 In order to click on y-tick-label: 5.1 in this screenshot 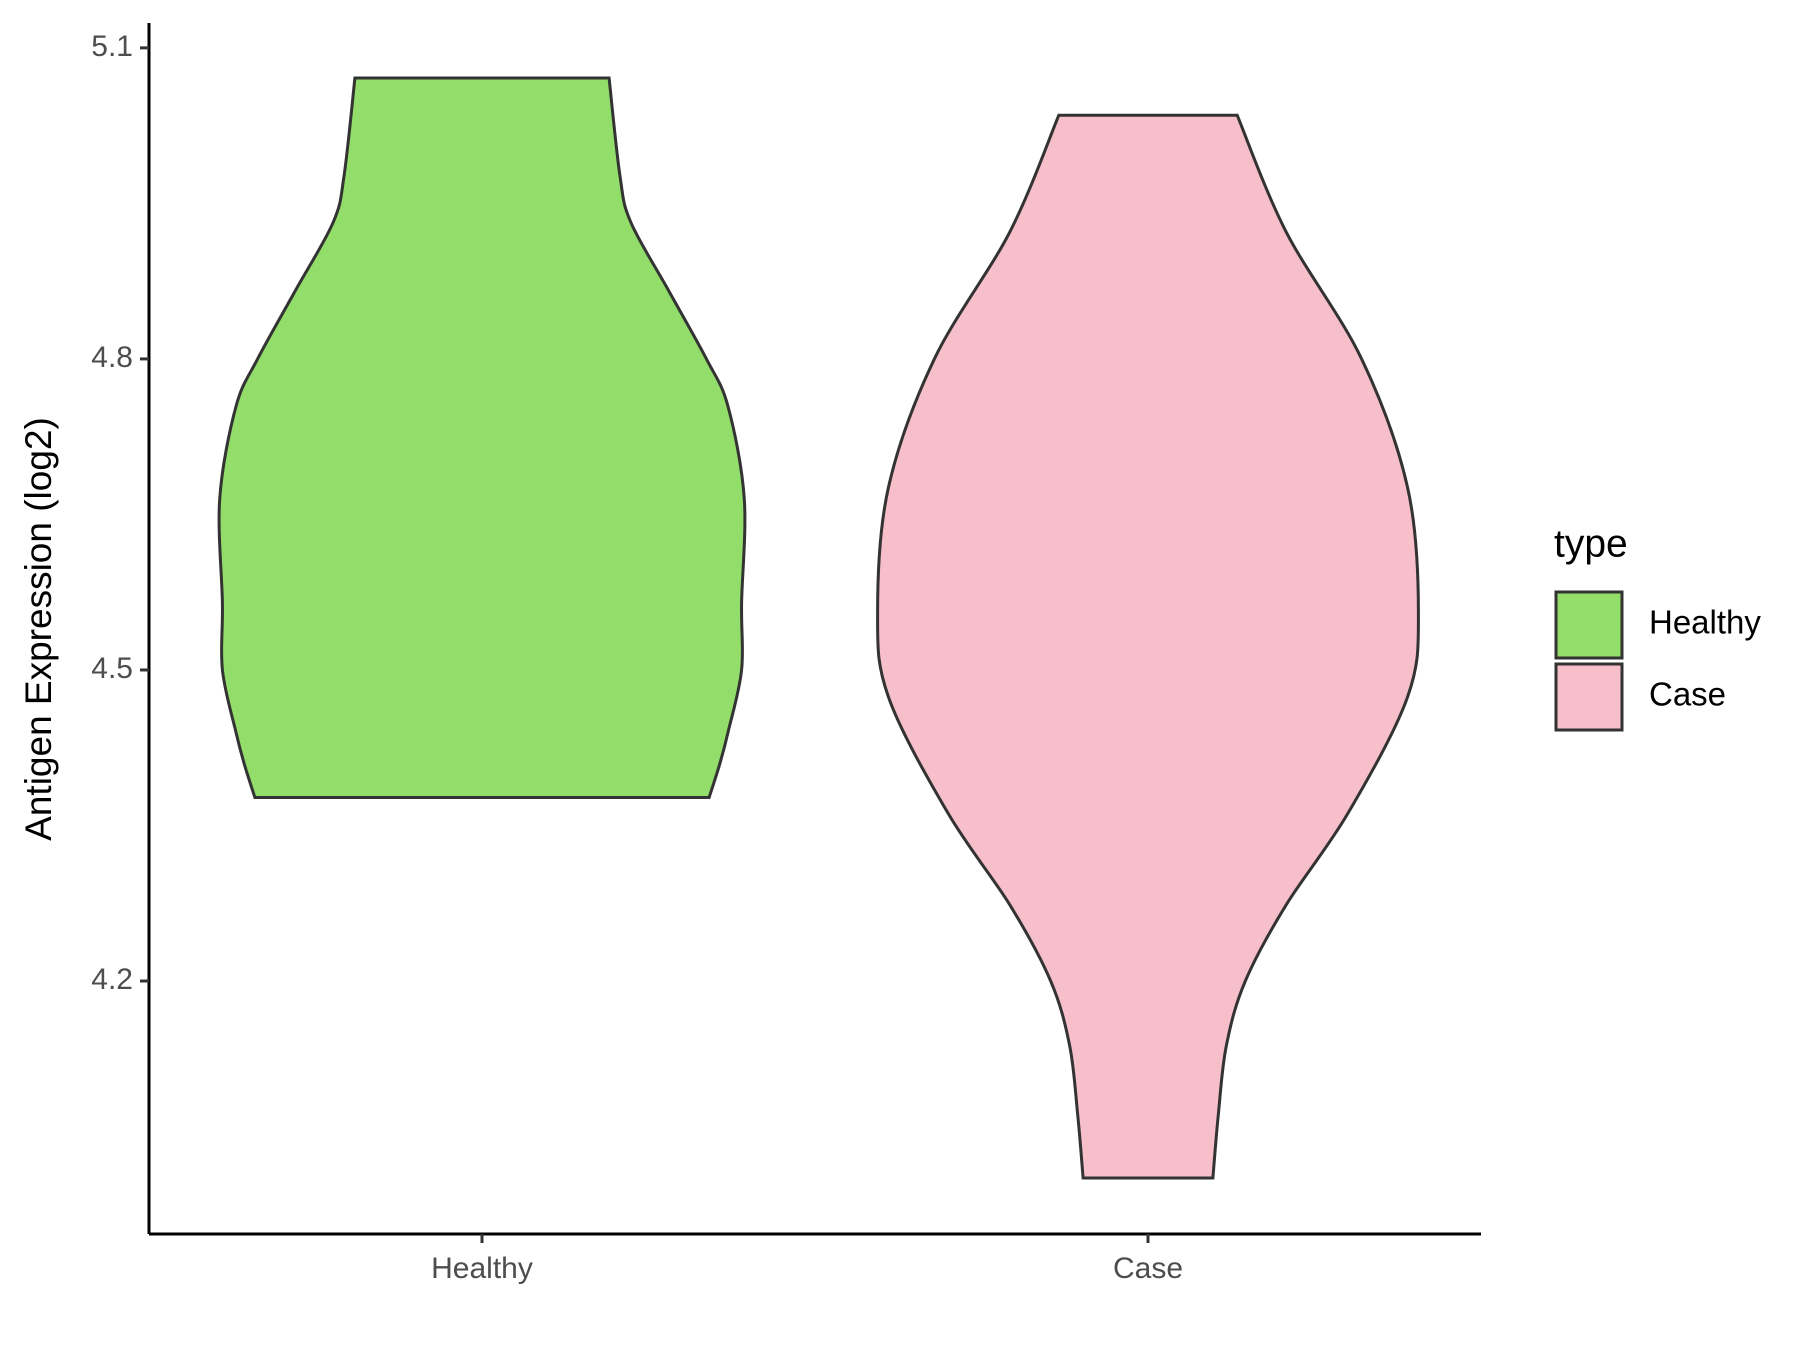, I will do `click(112, 46)`.